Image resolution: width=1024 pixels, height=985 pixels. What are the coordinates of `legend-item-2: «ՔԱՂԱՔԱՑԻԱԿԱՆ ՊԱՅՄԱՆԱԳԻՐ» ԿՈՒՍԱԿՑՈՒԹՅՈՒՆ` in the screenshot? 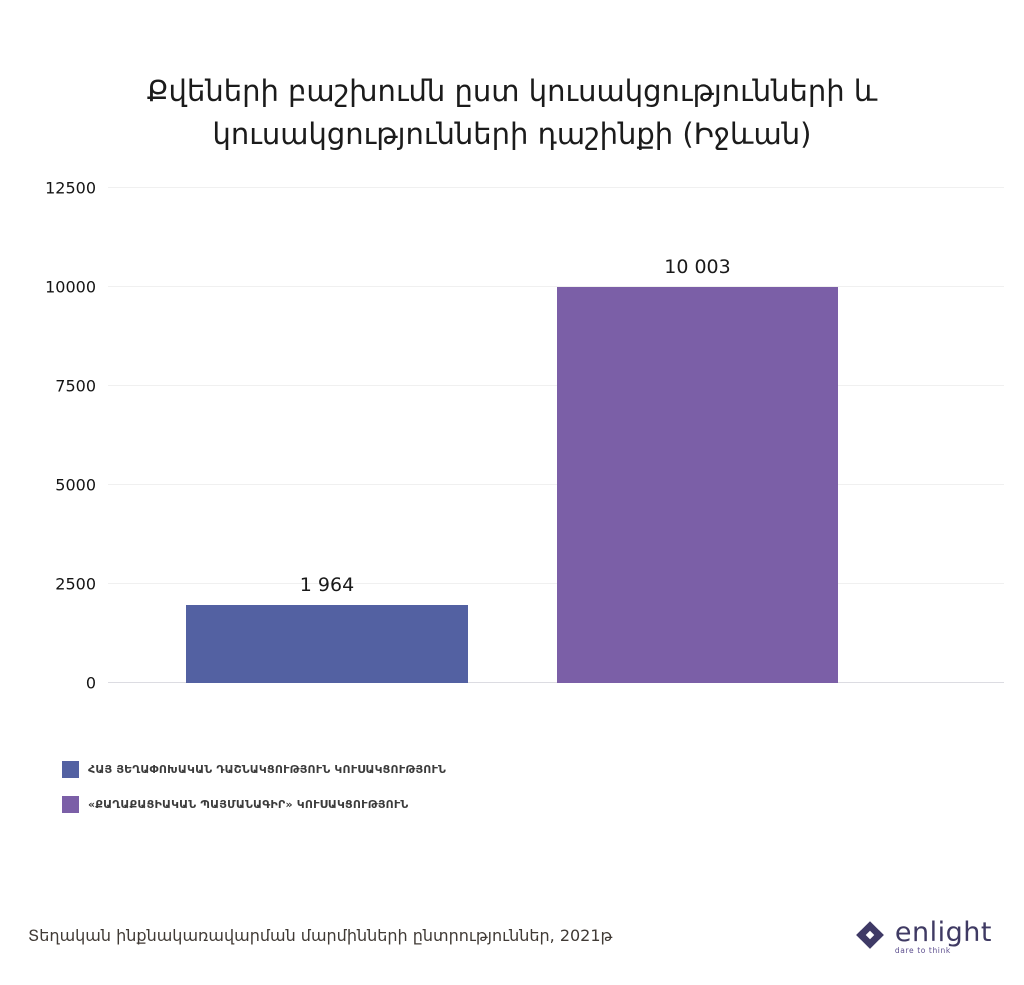 It's located at (235, 804).